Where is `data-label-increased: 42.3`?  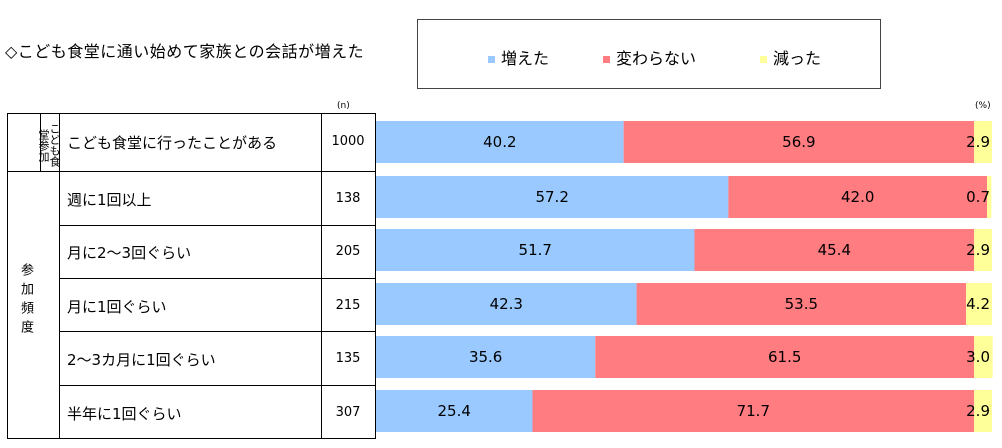
data-label-increased: 42.3 is located at coordinates (506, 304).